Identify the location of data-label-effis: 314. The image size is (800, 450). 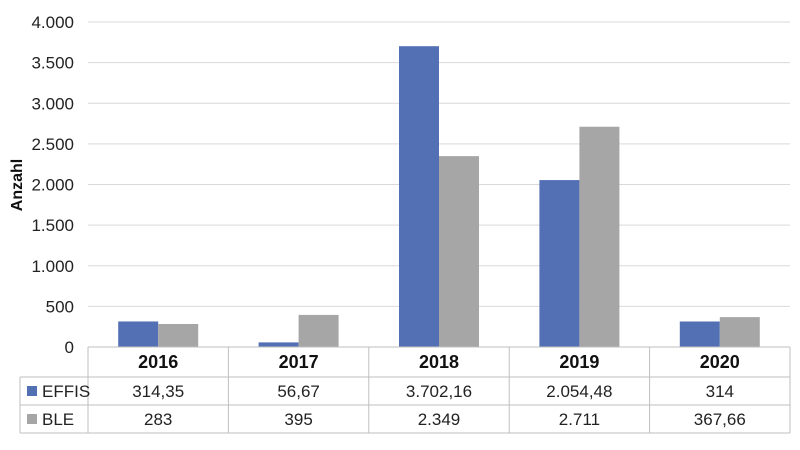
(720, 391).